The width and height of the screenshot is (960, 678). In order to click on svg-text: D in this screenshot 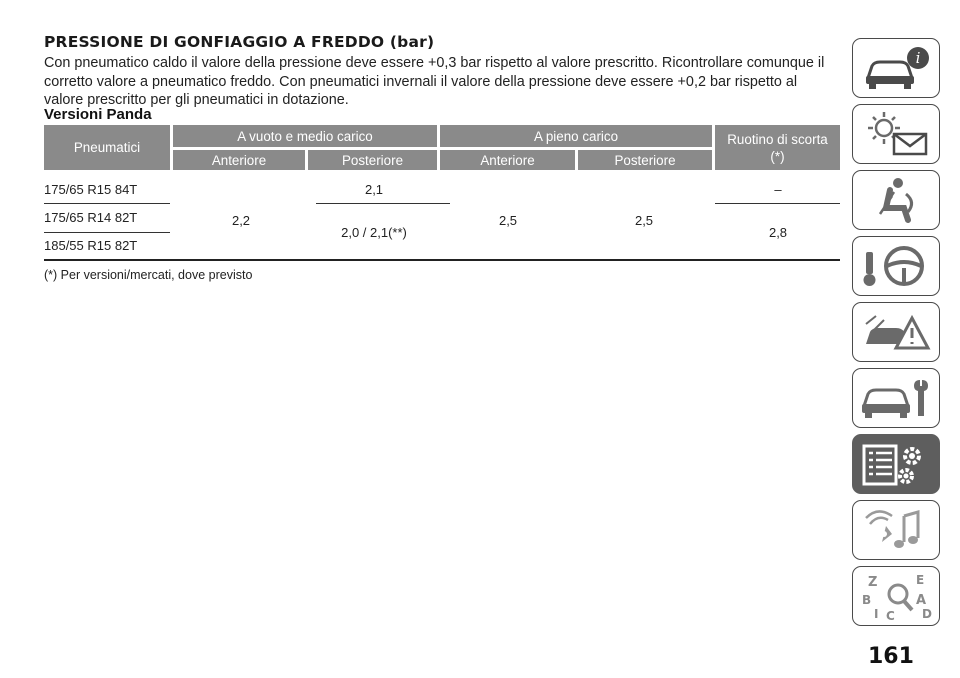, I will do `click(927, 614)`.